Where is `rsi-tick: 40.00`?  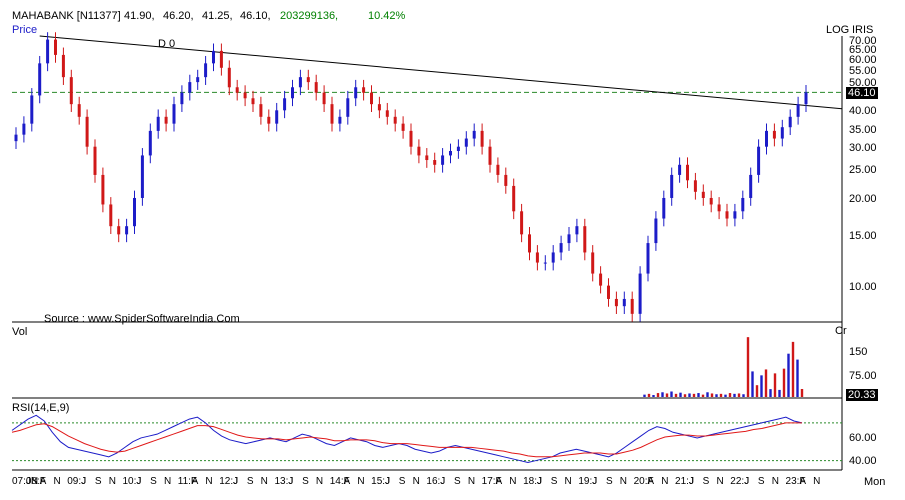
rsi-tick: 40.00 is located at coordinates (863, 461).